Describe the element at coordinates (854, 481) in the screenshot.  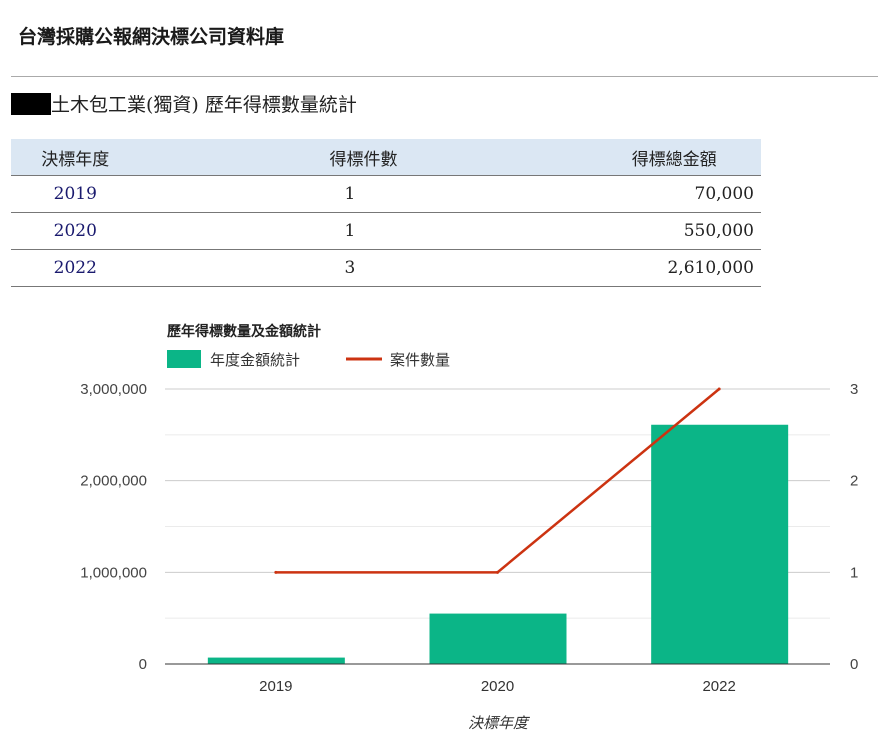
I see `right-tick-label: 2` at that location.